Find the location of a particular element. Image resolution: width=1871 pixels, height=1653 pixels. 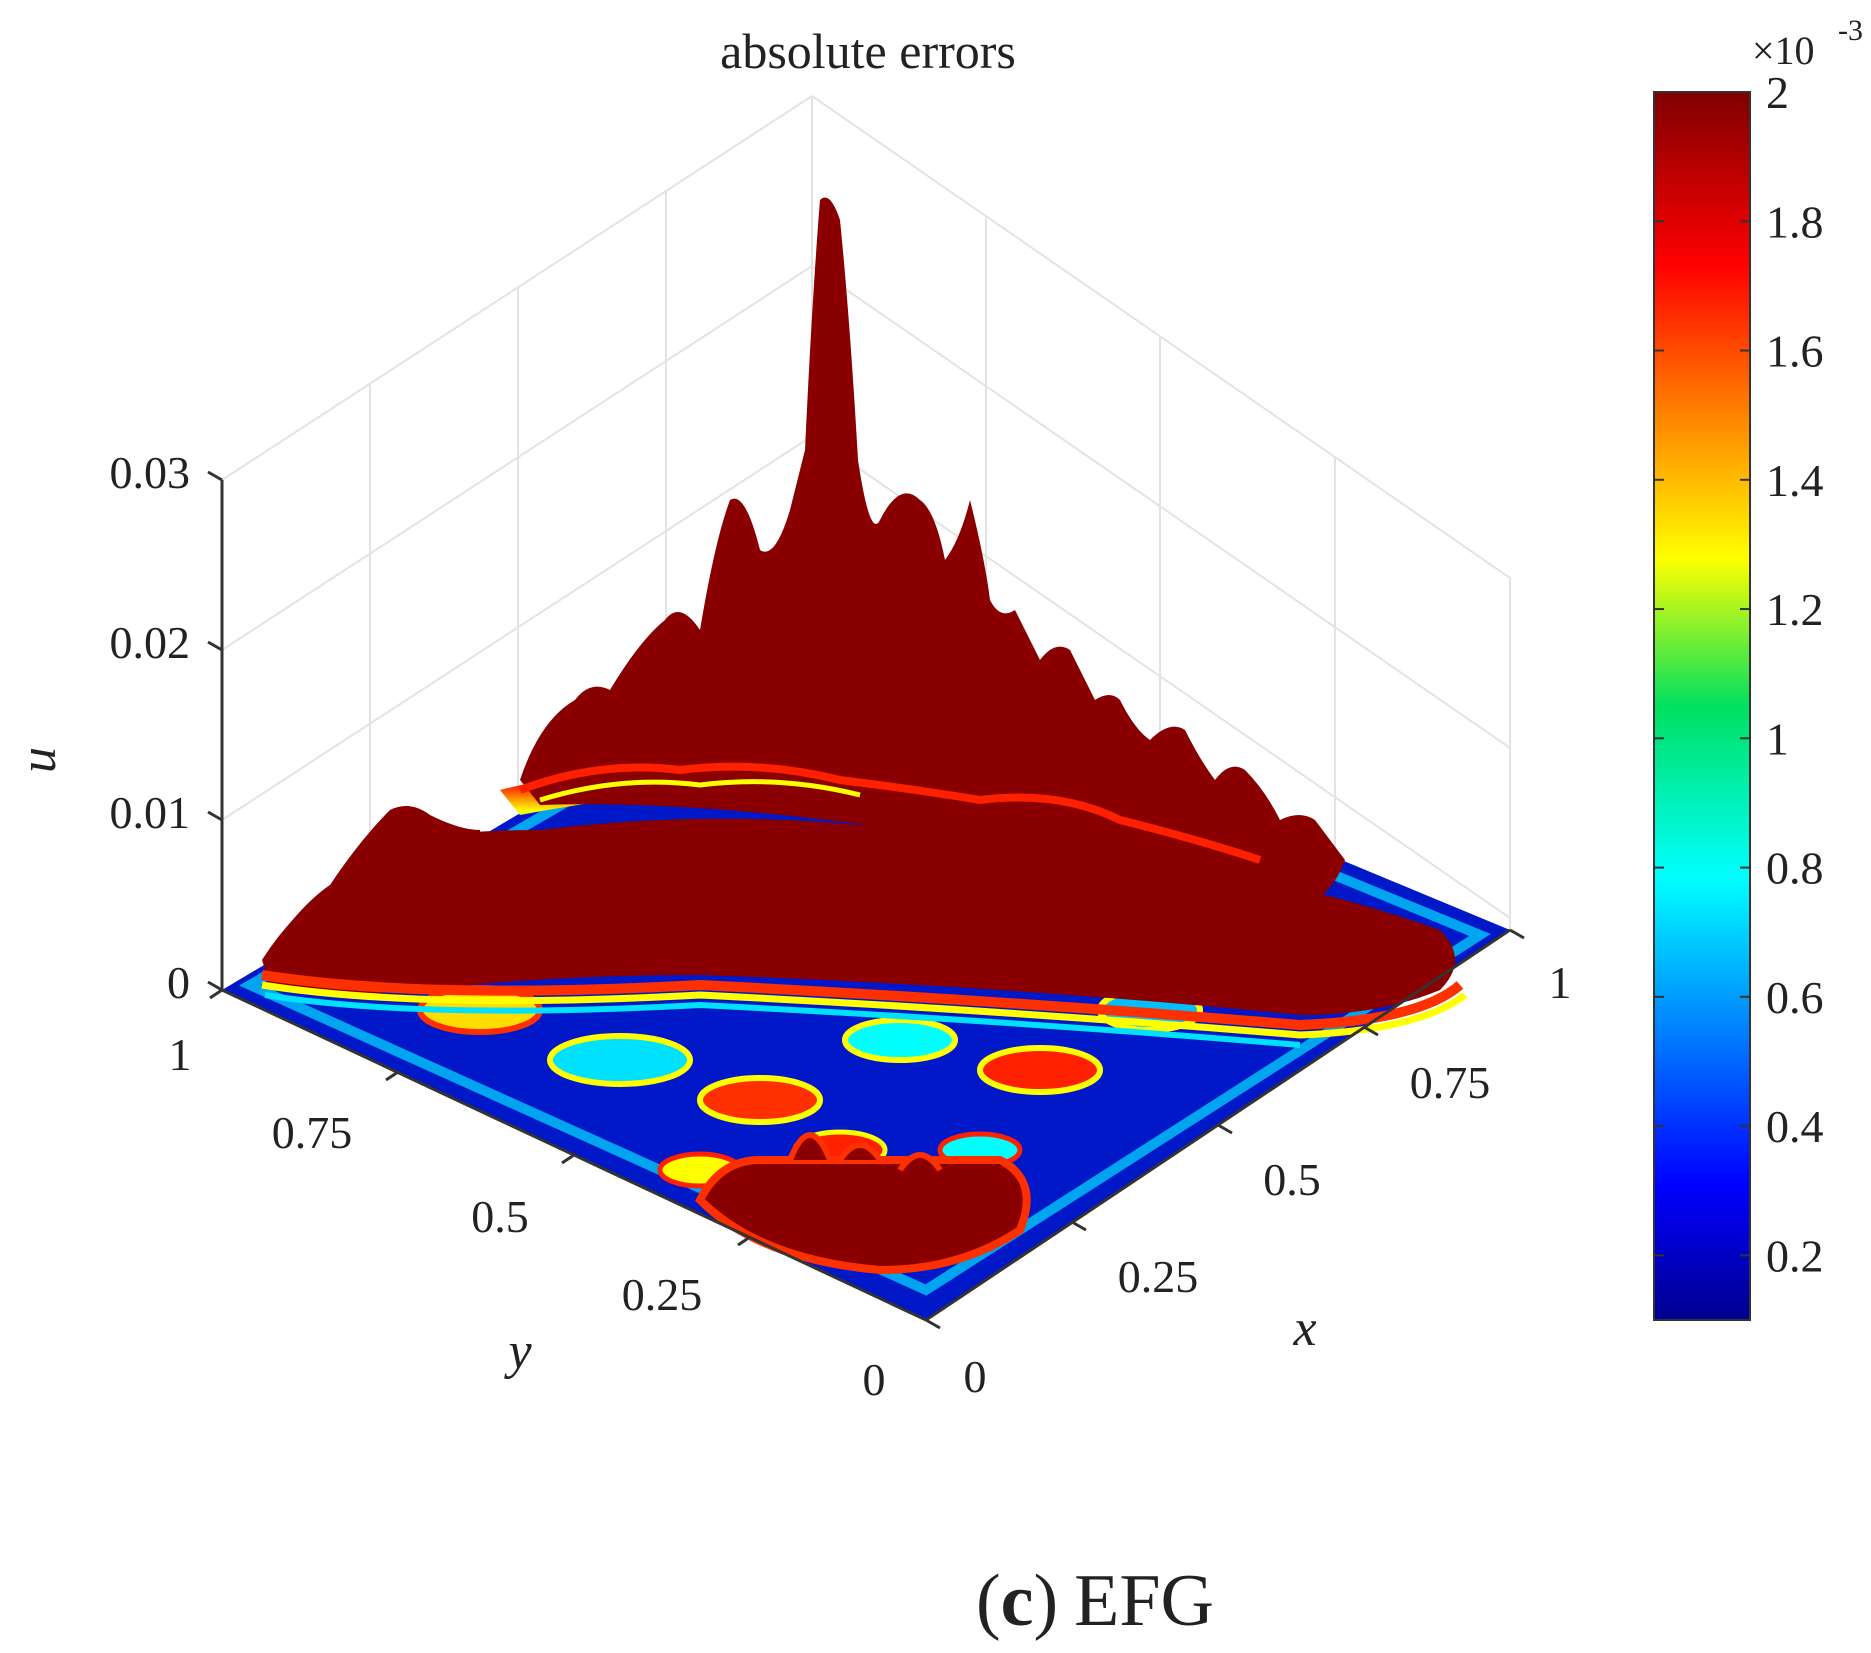

colorbar-tick-label: 1.2 is located at coordinates (1795, 609).